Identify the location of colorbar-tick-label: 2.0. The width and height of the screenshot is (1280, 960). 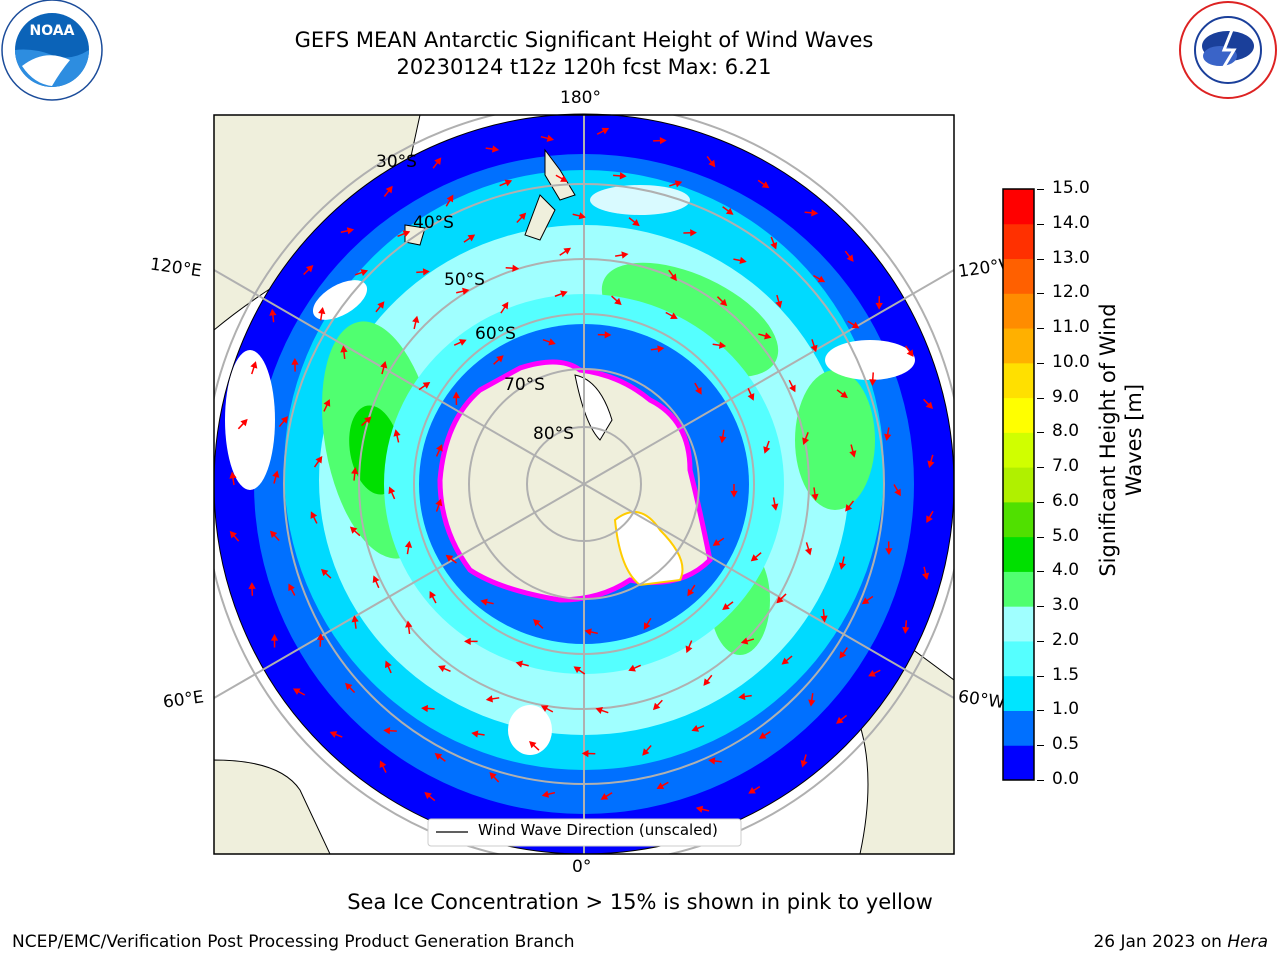
(1066, 639).